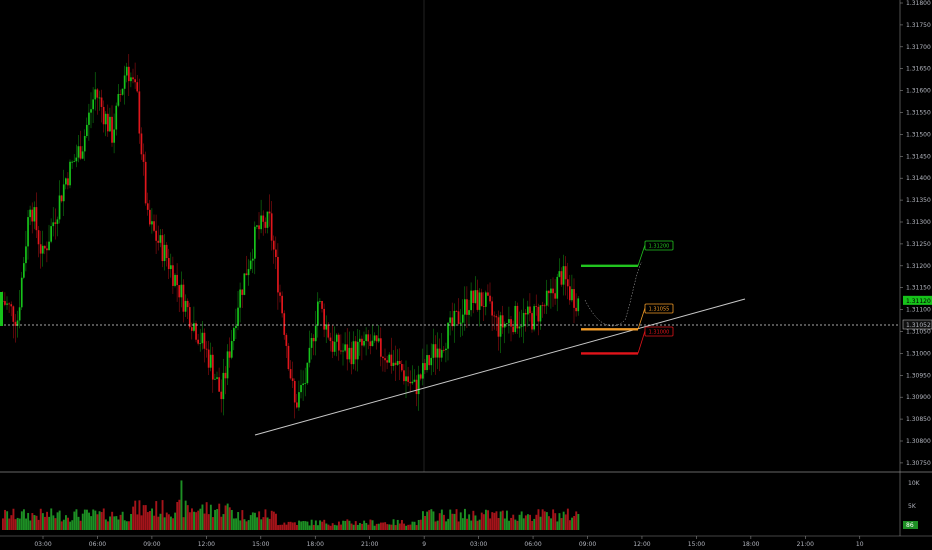 This screenshot has width=932, height=550. I want to click on stop-price-callout, so click(659, 331).